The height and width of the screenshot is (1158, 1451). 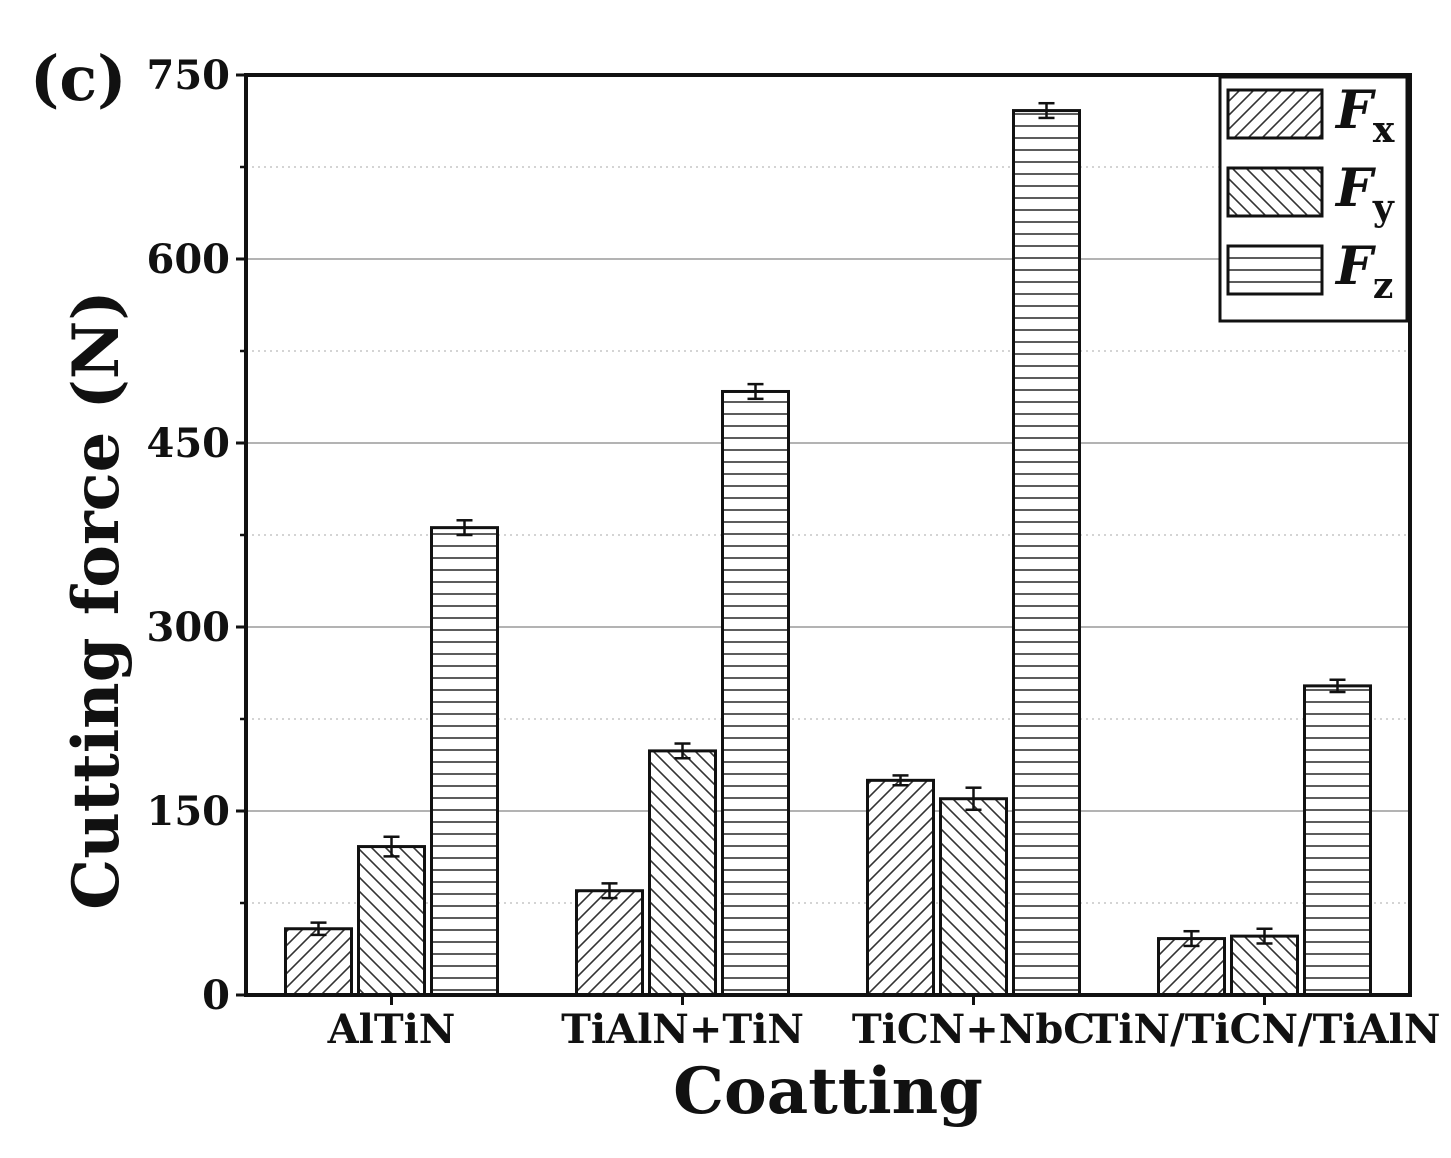 What do you see at coordinates (189, 443) in the screenshot?
I see `y-tick-label-3: 450` at bounding box center [189, 443].